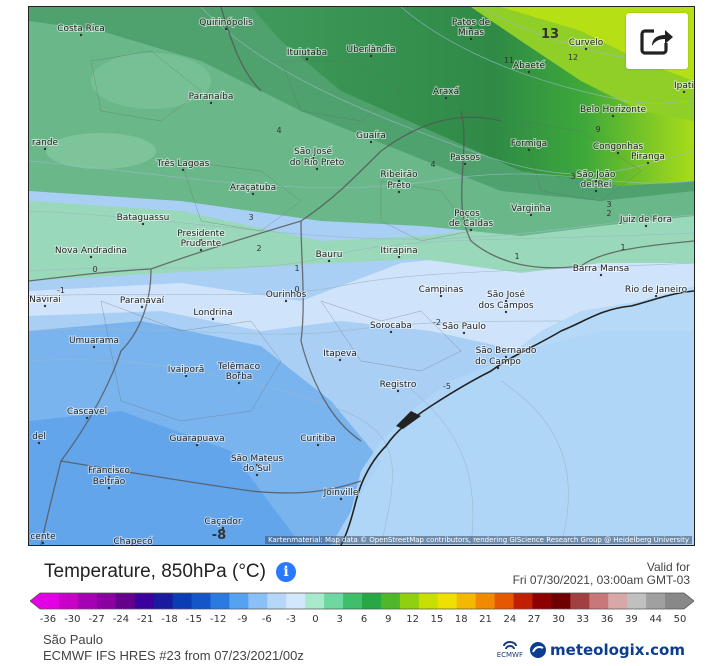  I want to click on city-label: Chapecó, so click(133, 540).